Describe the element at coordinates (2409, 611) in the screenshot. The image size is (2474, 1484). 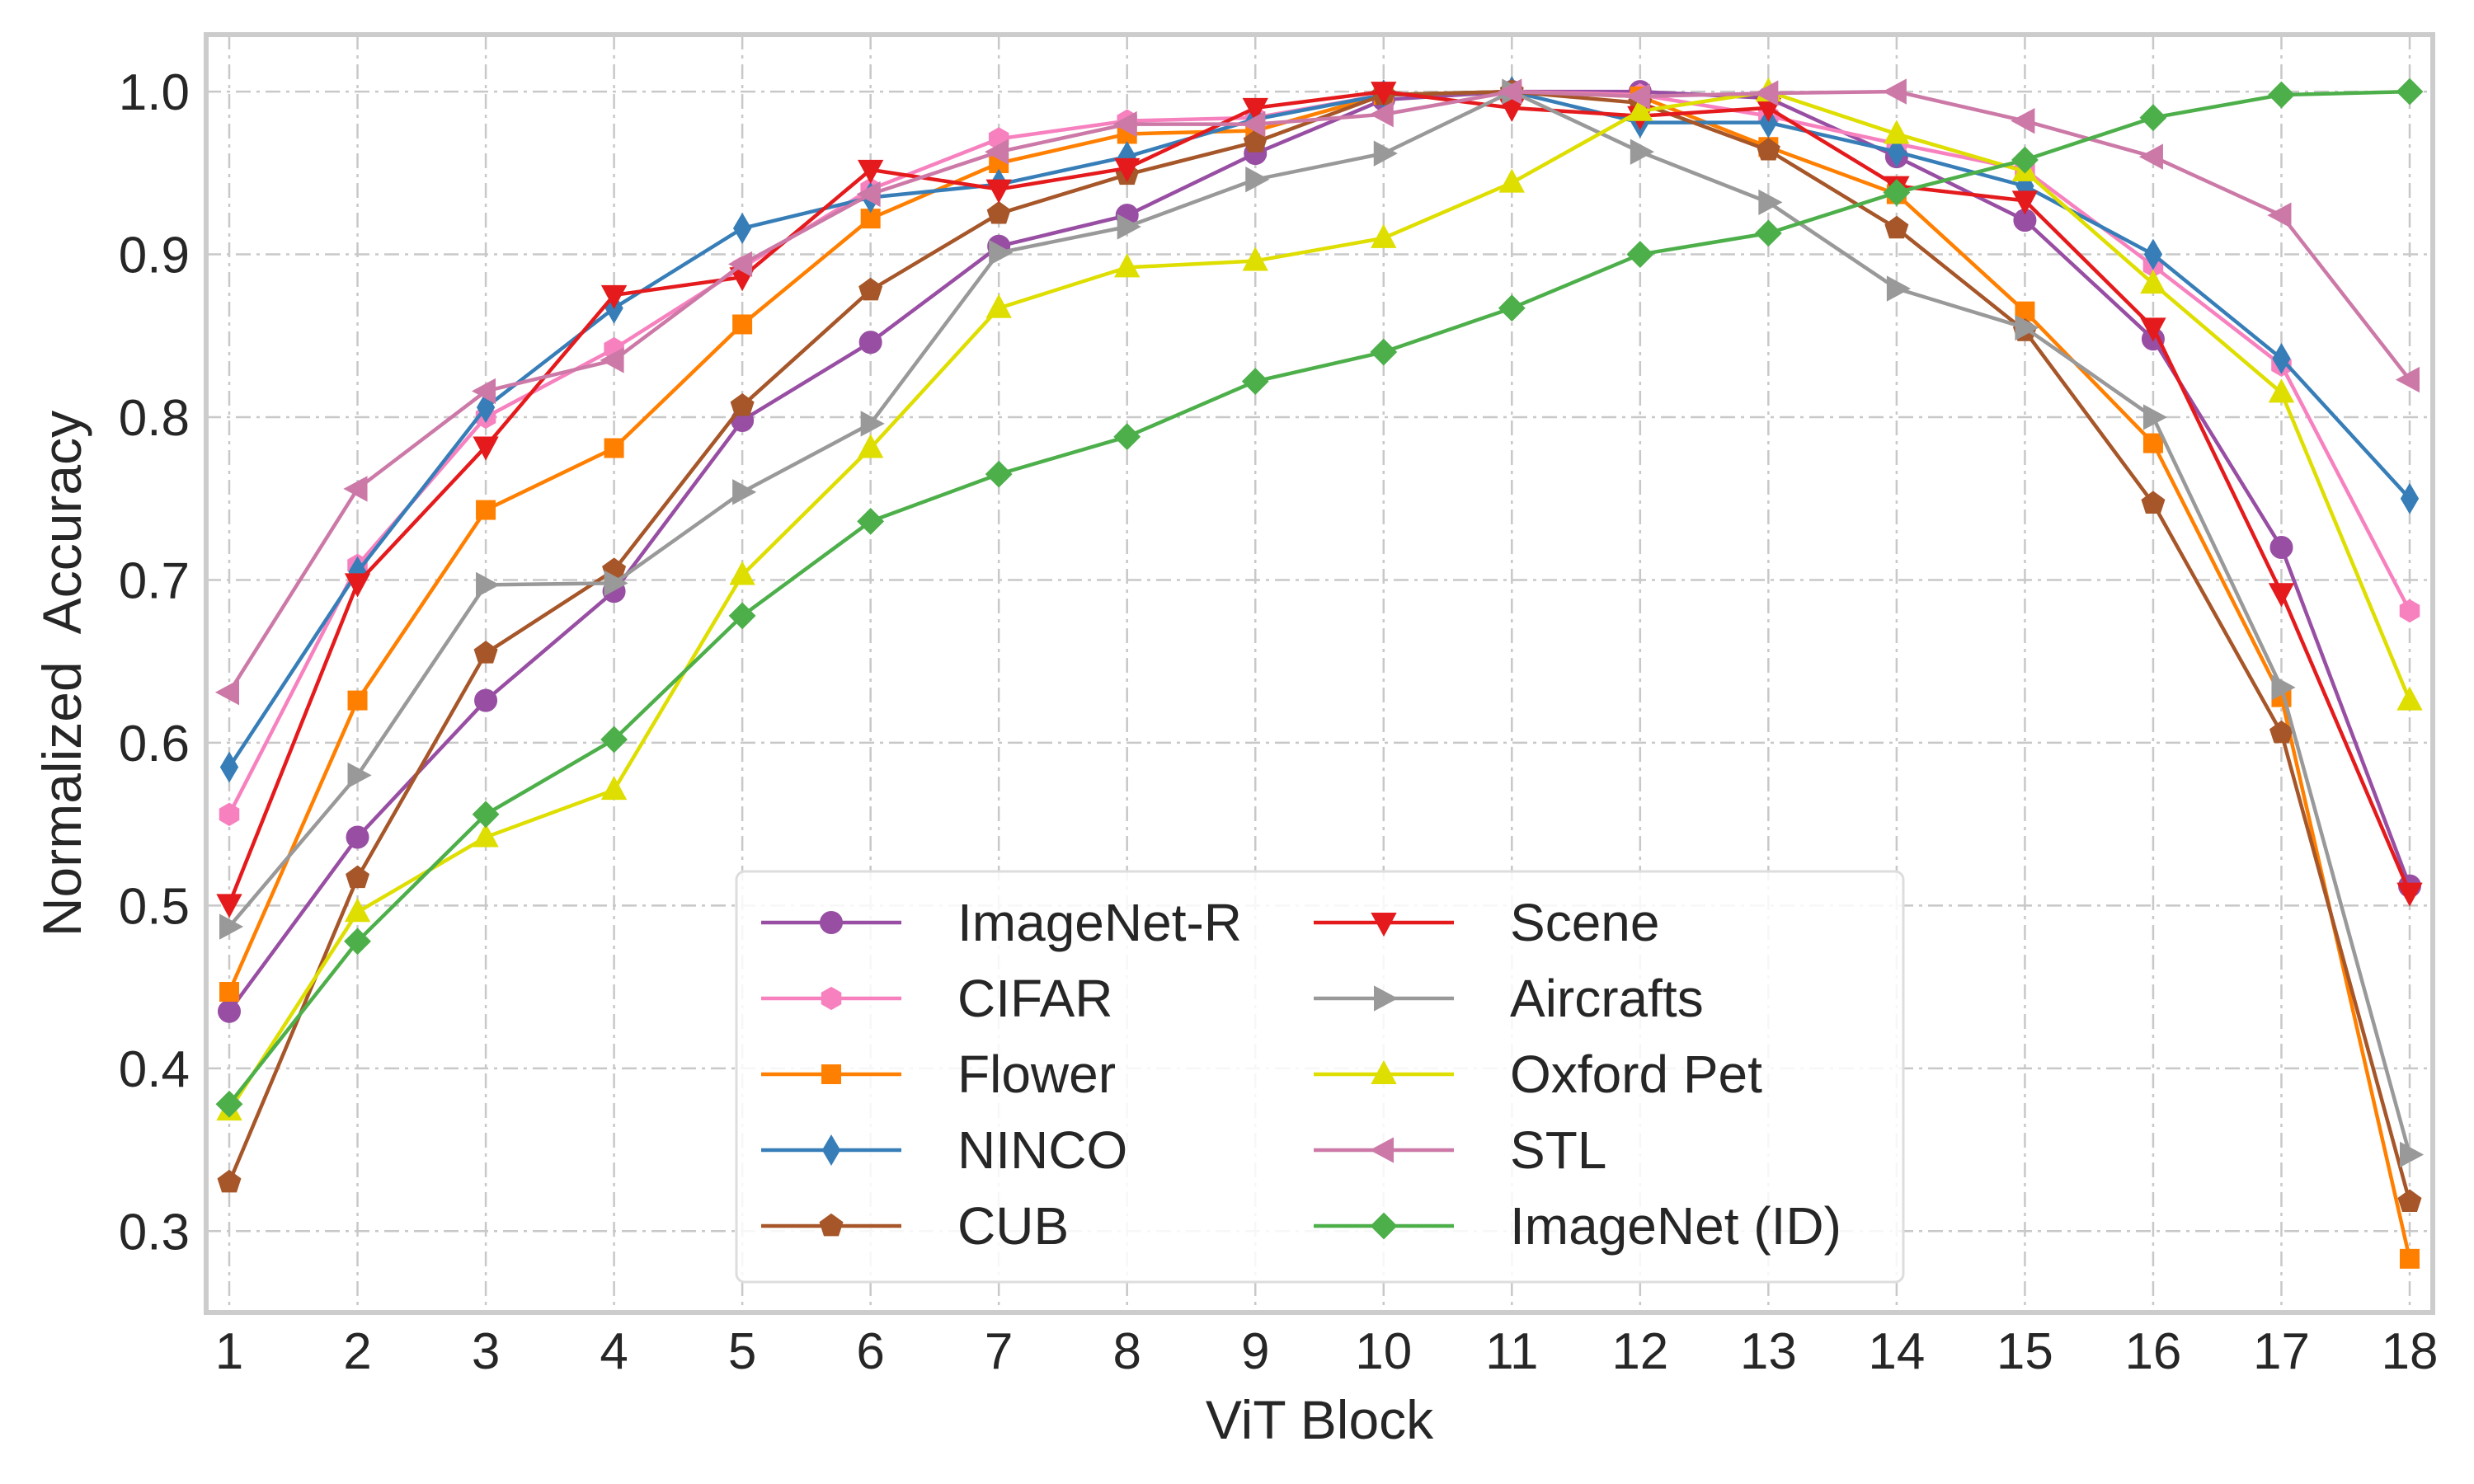
I see `data-point-cifar` at that location.